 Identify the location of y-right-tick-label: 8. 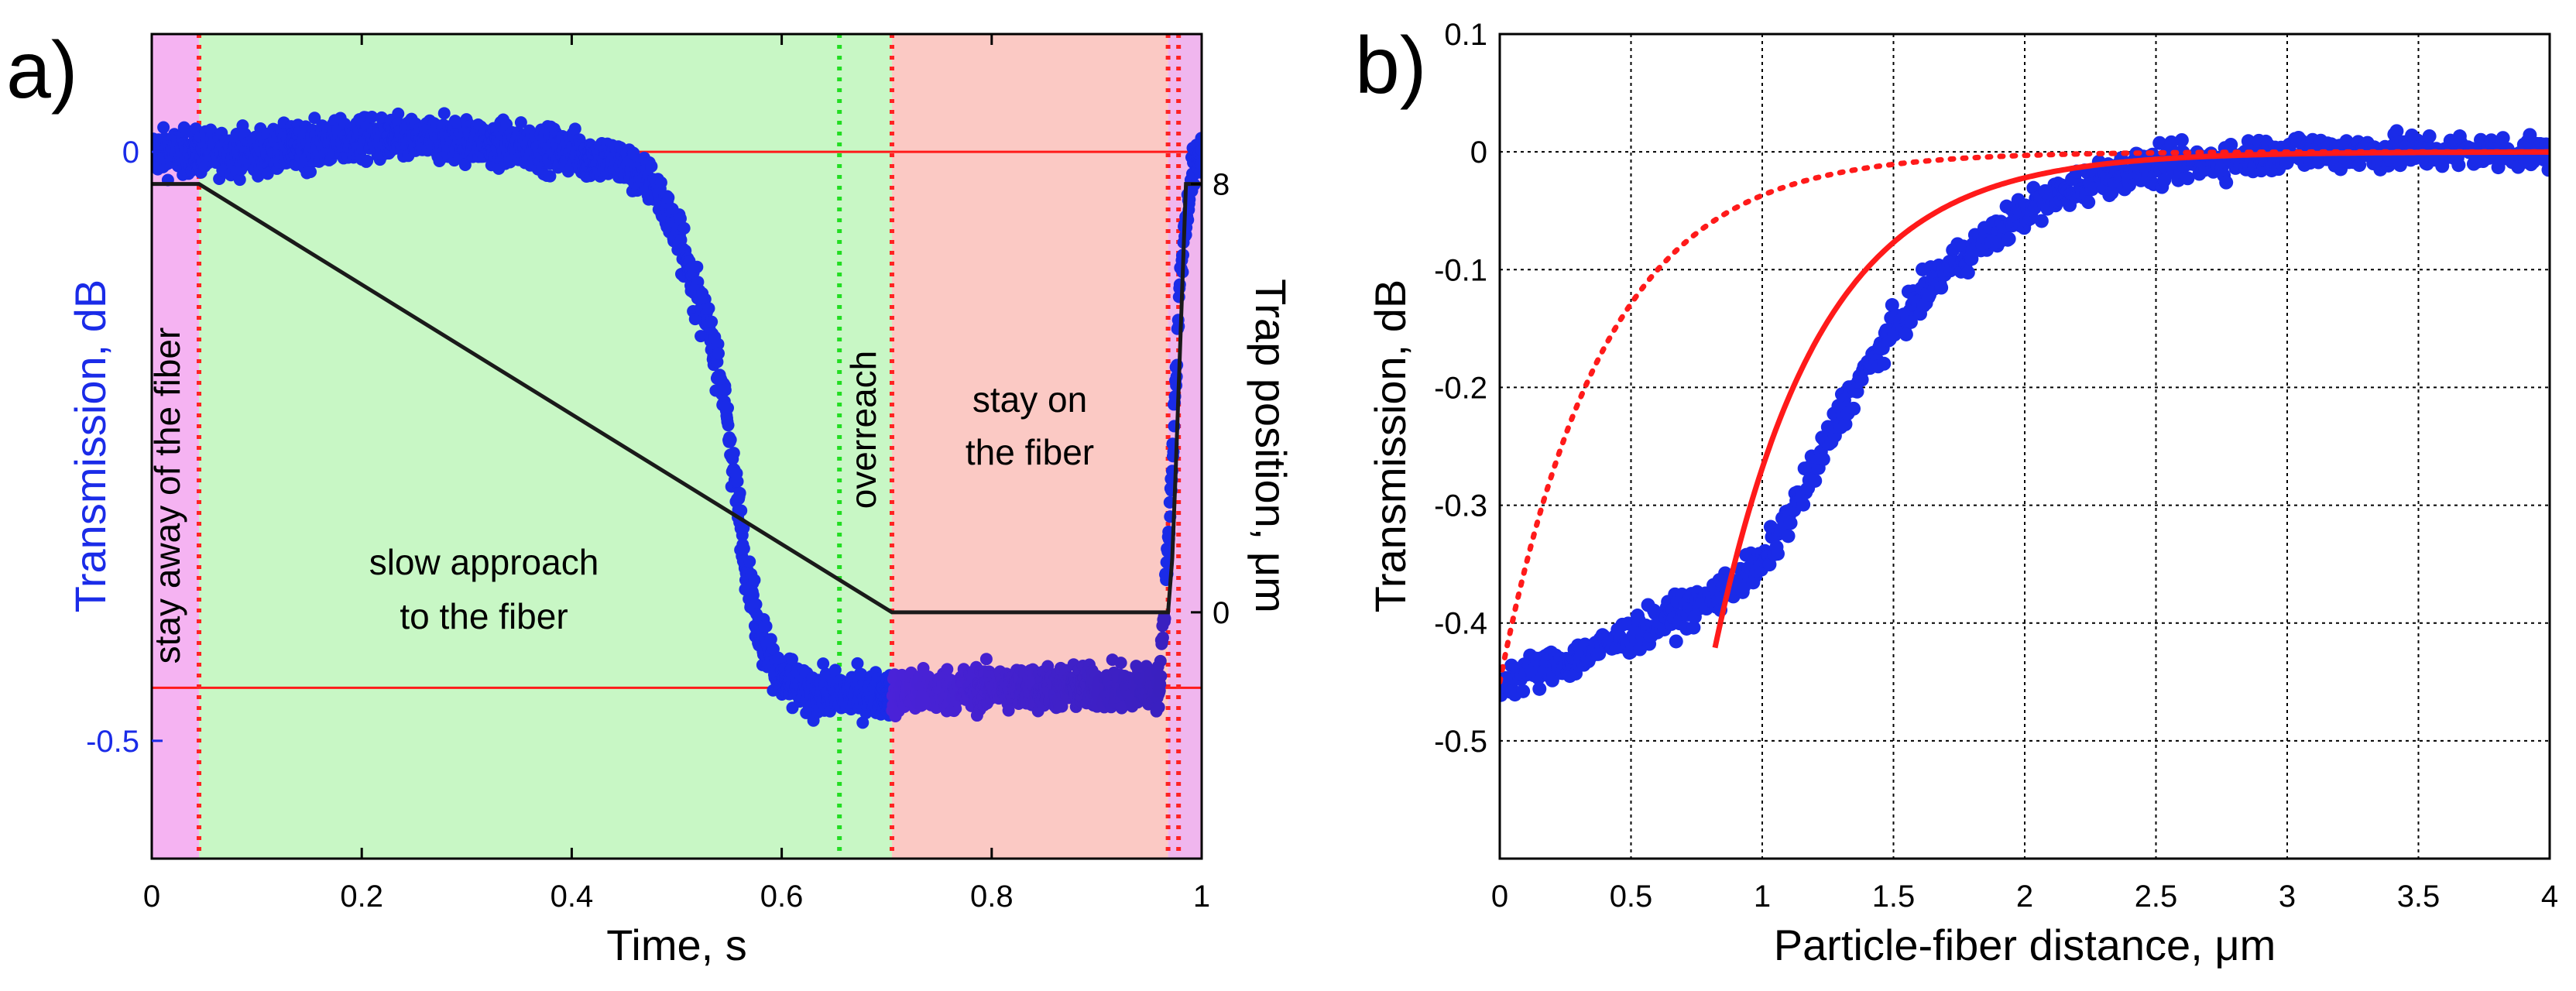
(1221, 185).